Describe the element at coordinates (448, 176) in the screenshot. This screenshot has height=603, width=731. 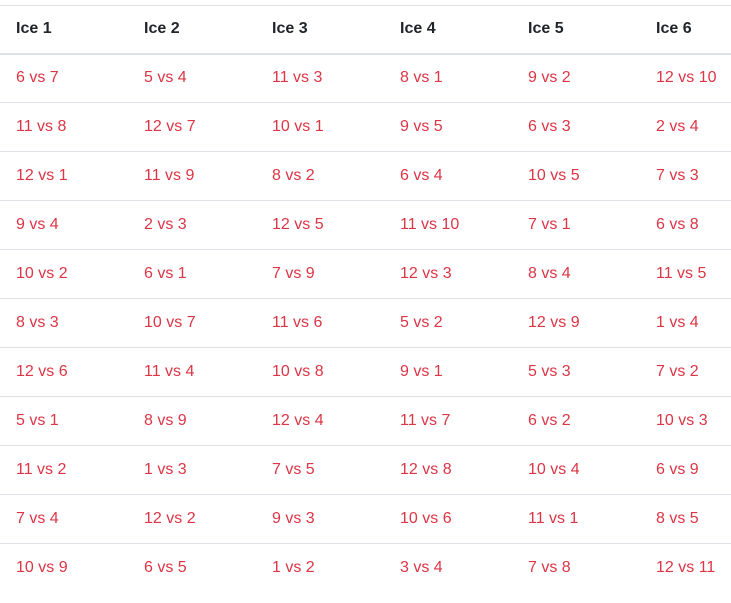
I see `matchup-link: 6 vs 4` at that location.